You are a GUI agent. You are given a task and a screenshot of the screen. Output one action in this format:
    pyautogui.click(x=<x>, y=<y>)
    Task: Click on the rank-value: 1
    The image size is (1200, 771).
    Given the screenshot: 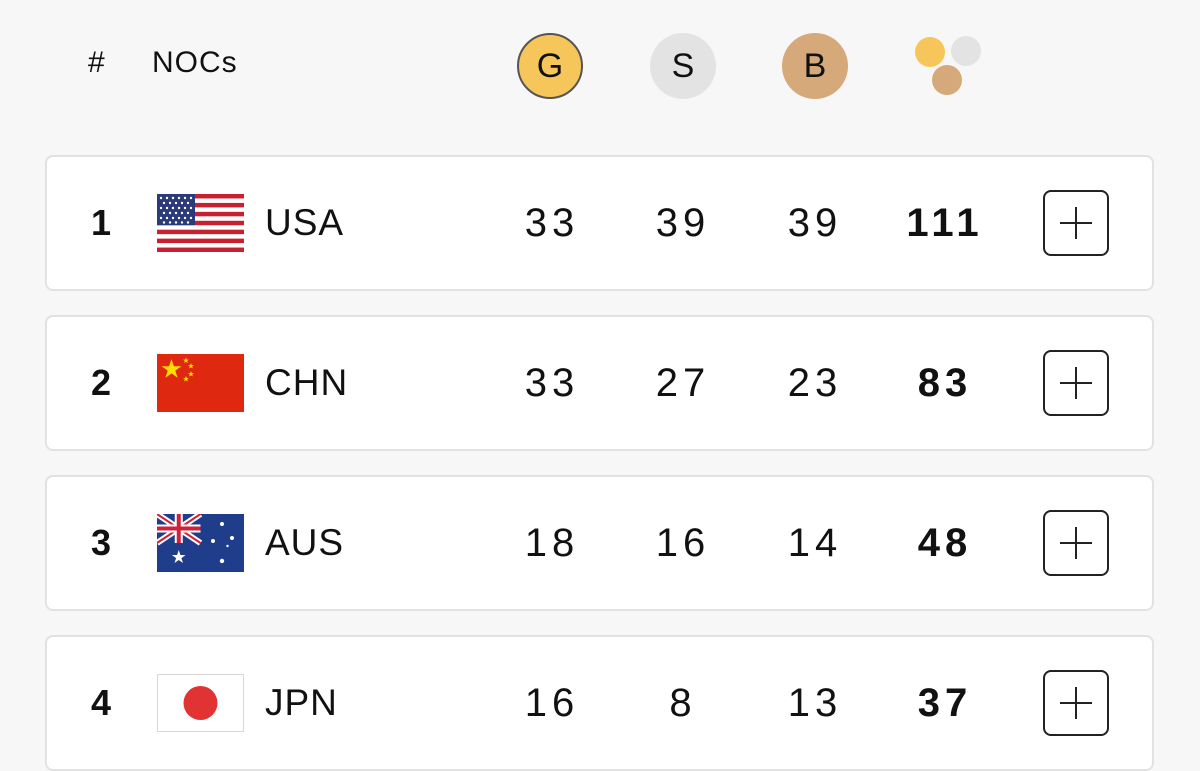 What is the action you would take?
    pyautogui.click(x=101, y=222)
    